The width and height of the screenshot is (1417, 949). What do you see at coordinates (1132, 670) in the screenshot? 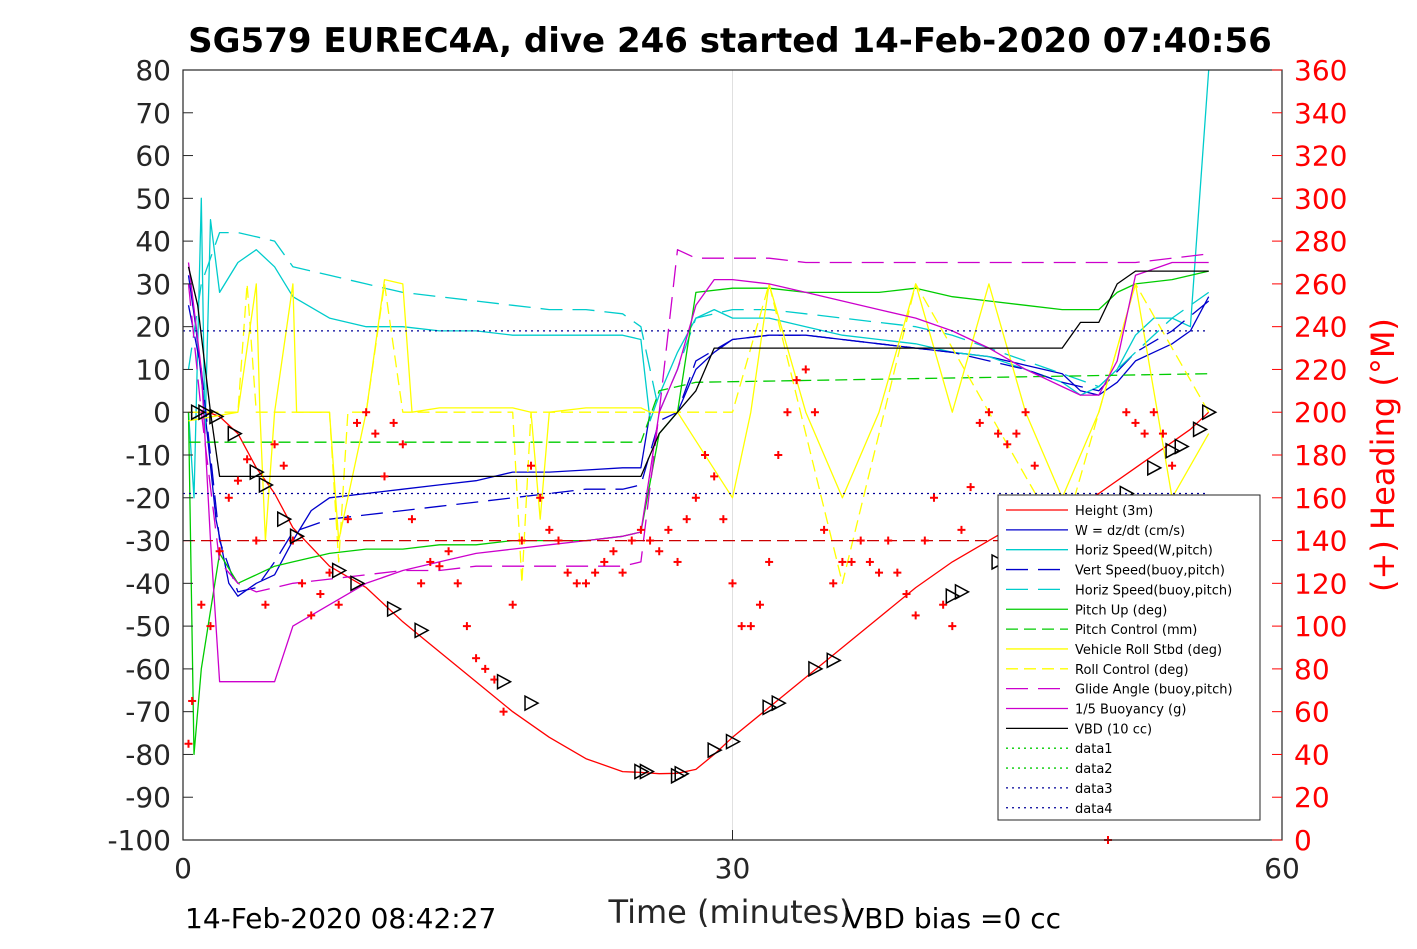
I see `legend-label: Roll Control (deg)` at bounding box center [1132, 670].